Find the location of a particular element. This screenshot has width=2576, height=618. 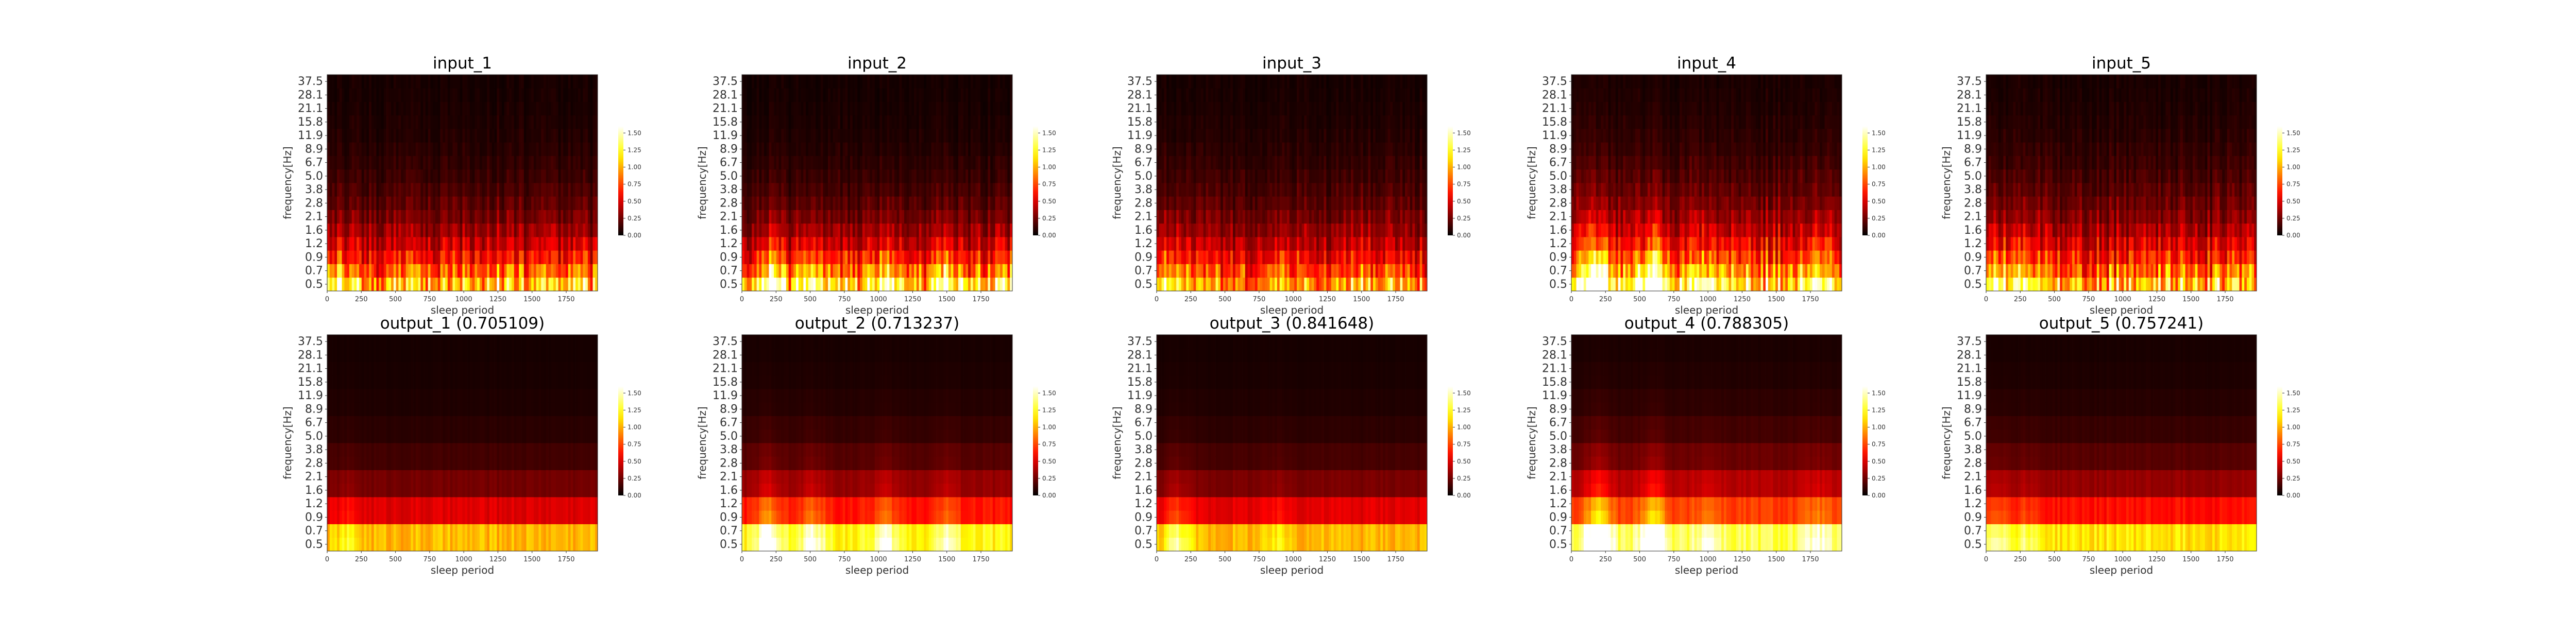

colorbar: 0.000.250.500.751.001.251.50 is located at coordinates (629, 182).